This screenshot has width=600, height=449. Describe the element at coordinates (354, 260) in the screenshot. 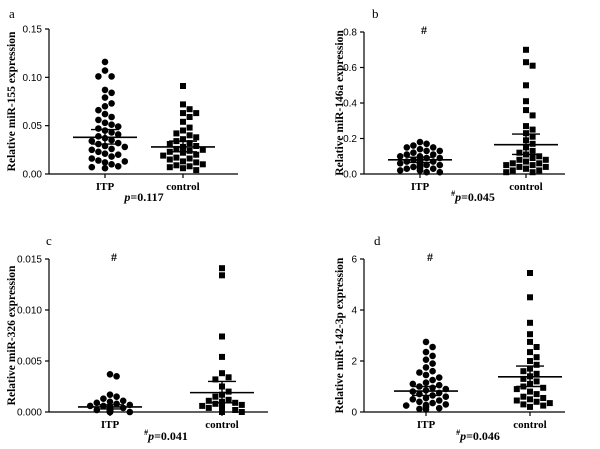

I see `y-tick-label: 6` at that location.